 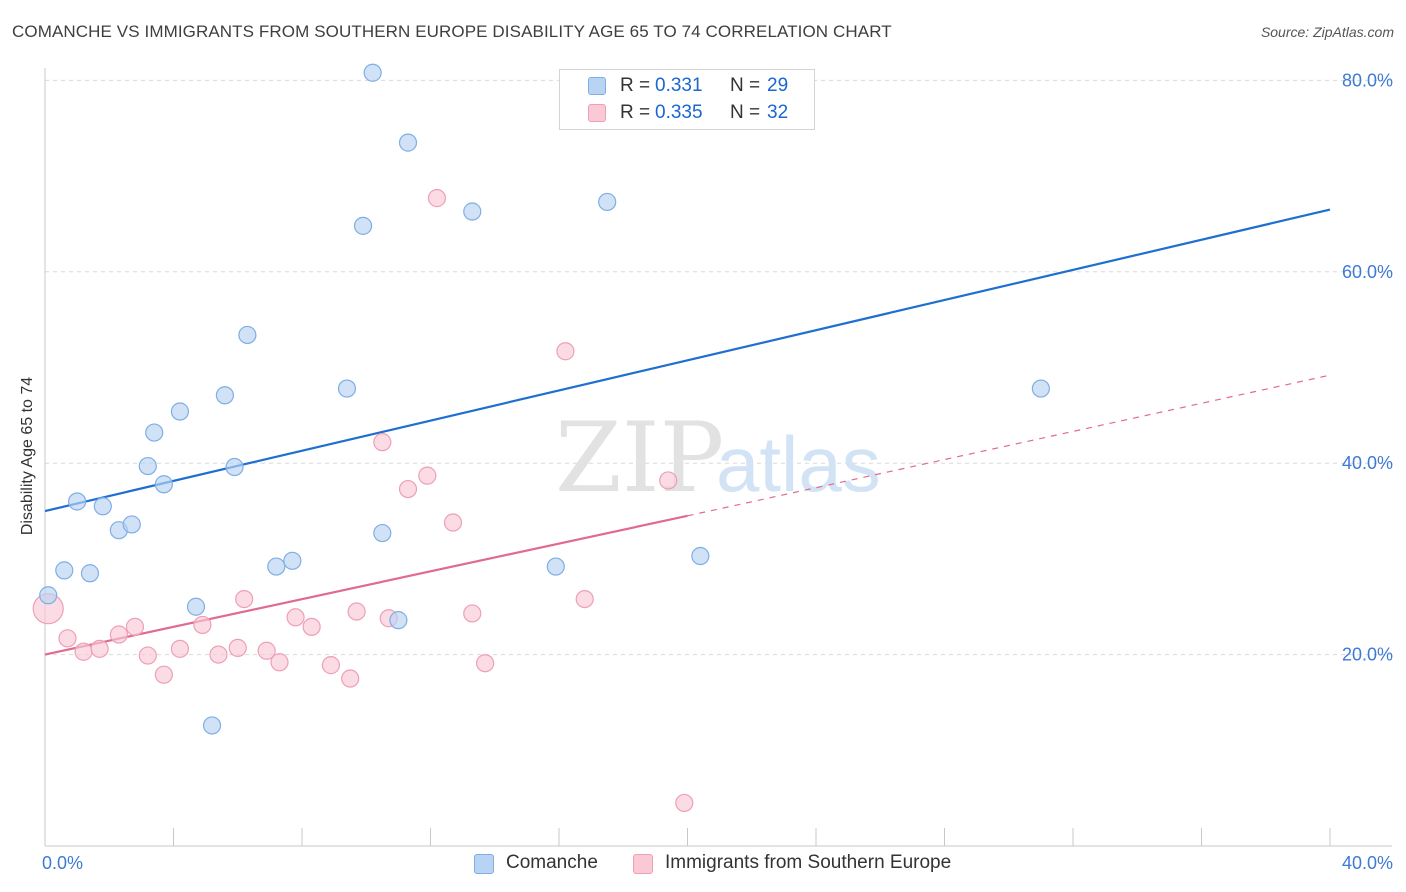 What do you see at coordinates (1367, 80) in the screenshot?
I see `y-tick-label: 80.0%` at bounding box center [1367, 80].